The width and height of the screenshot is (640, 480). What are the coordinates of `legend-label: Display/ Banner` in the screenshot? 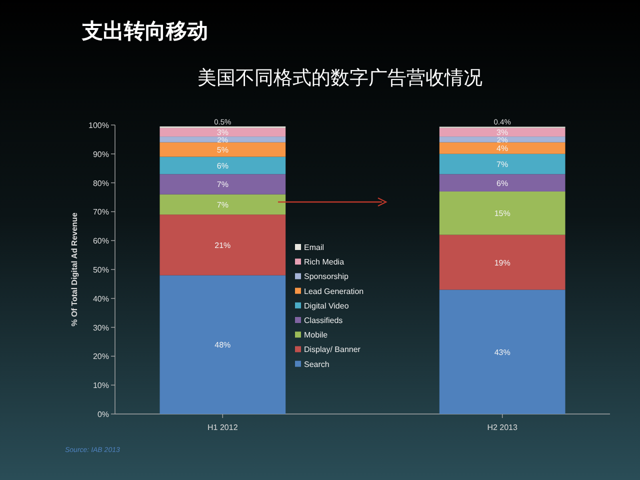 It's located at (332, 349).